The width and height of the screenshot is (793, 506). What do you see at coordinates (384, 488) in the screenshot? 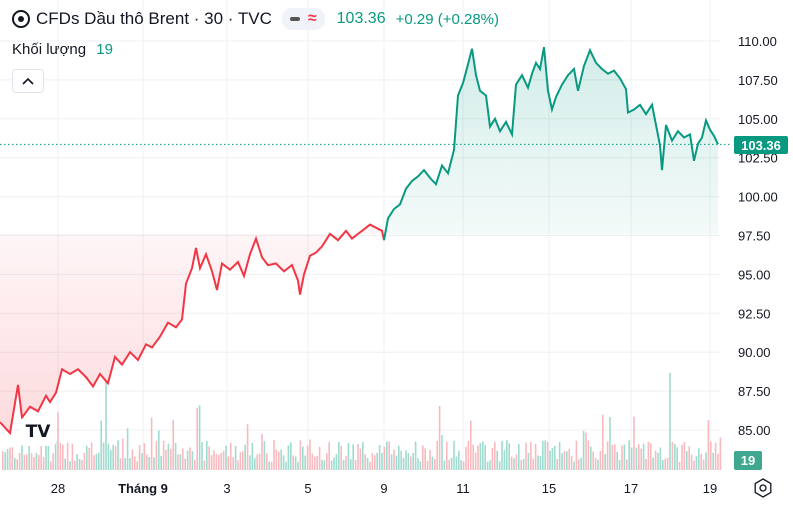
I see `x-axis: 28 Tháng 9 3 5 9 11 15 17 19` at bounding box center [384, 488].